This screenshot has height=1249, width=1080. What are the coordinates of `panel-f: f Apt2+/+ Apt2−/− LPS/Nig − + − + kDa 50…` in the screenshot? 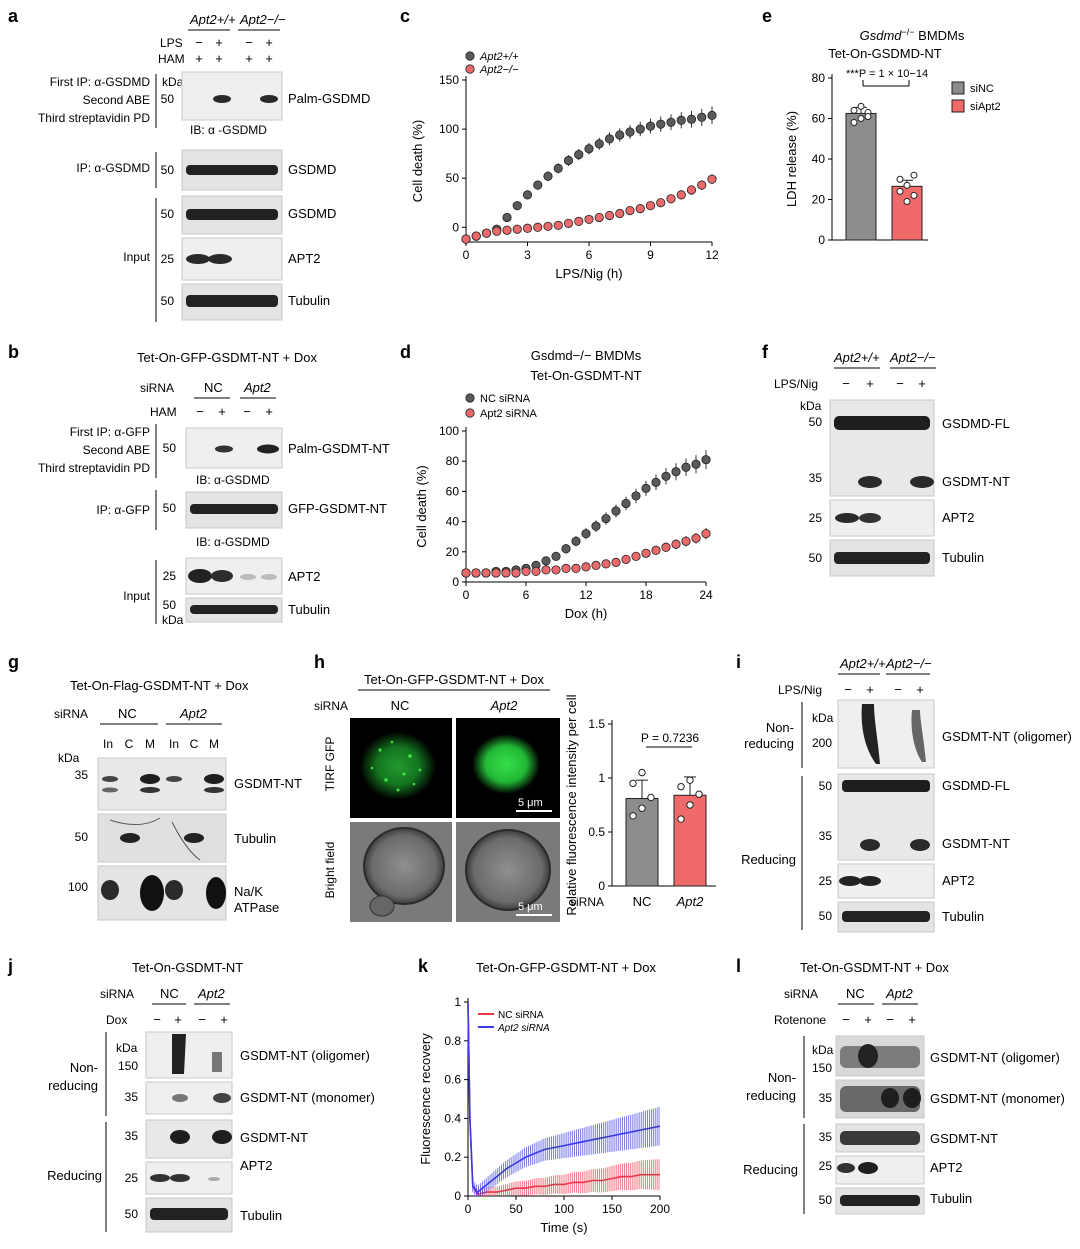 It's located at (886, 459).